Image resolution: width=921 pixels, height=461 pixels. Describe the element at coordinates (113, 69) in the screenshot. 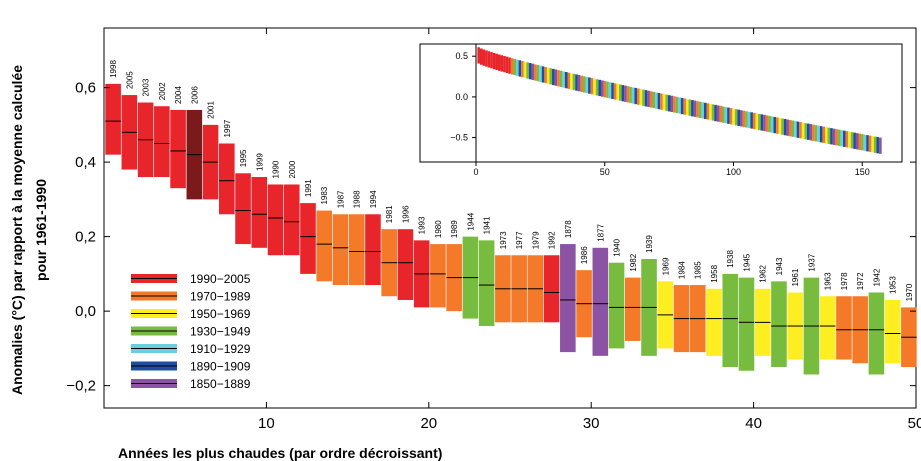

I see `year-label-1998: 1998` at that location.